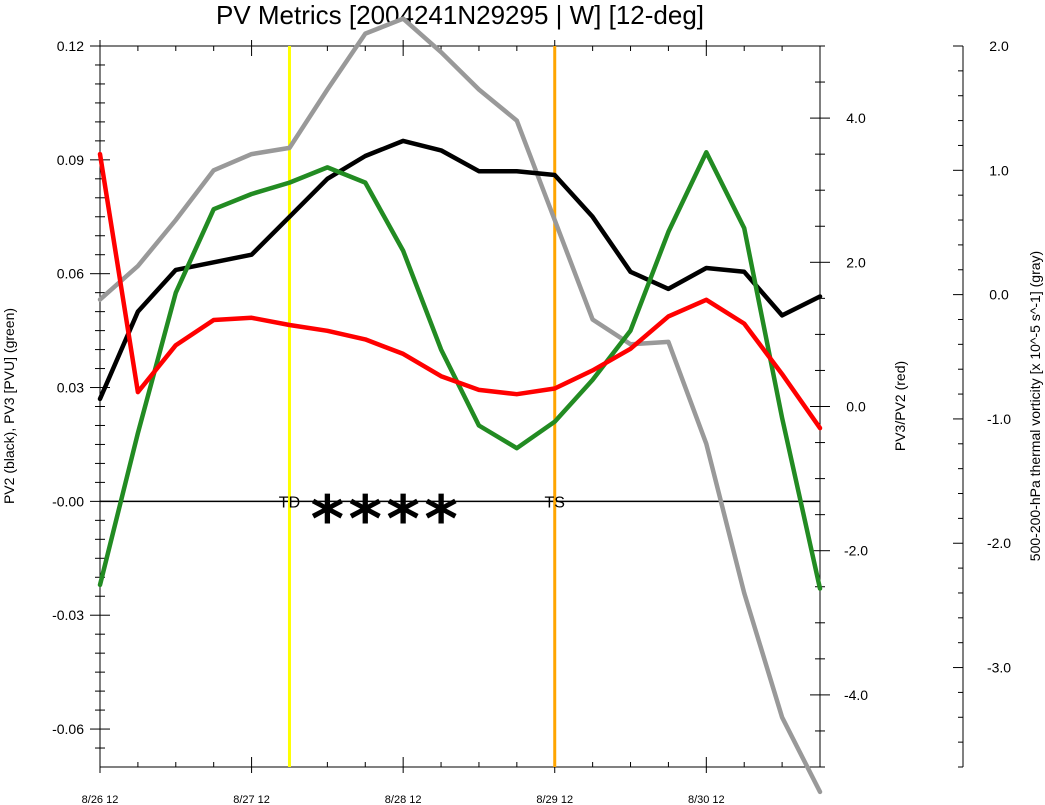  I want to click on x-tick-label: 8/26 12, so click(100, 799).